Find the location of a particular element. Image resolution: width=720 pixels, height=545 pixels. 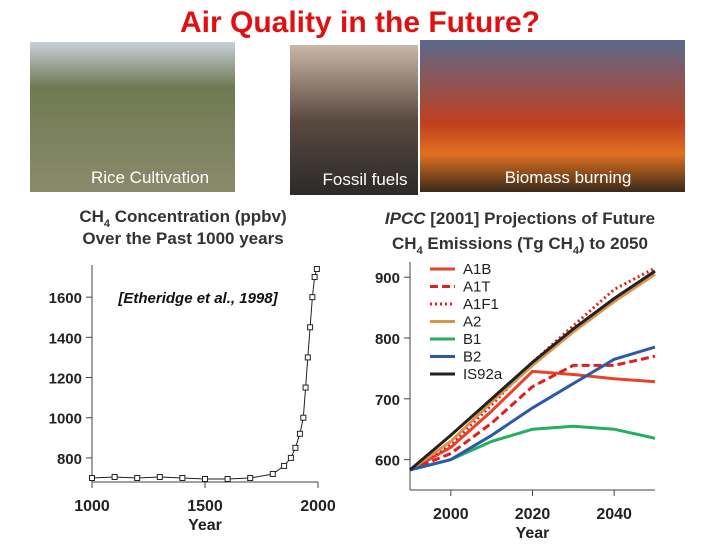

title-part: Emissions (Tg CH is located at coordinates (498, 243).